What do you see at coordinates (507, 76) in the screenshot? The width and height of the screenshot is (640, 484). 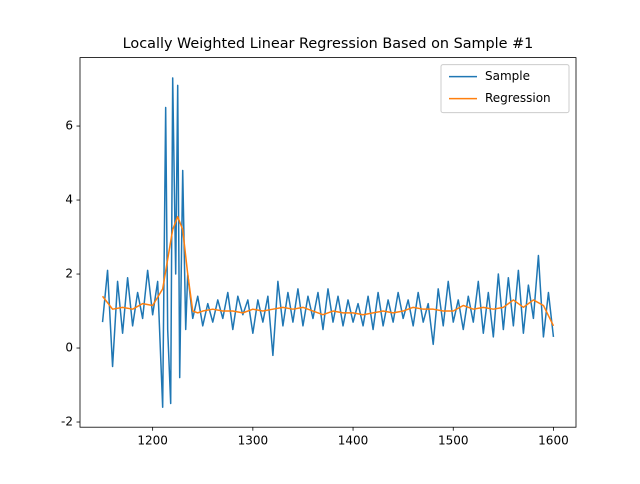 I see `legend-label: Sample` at bounding box center [507, 76].